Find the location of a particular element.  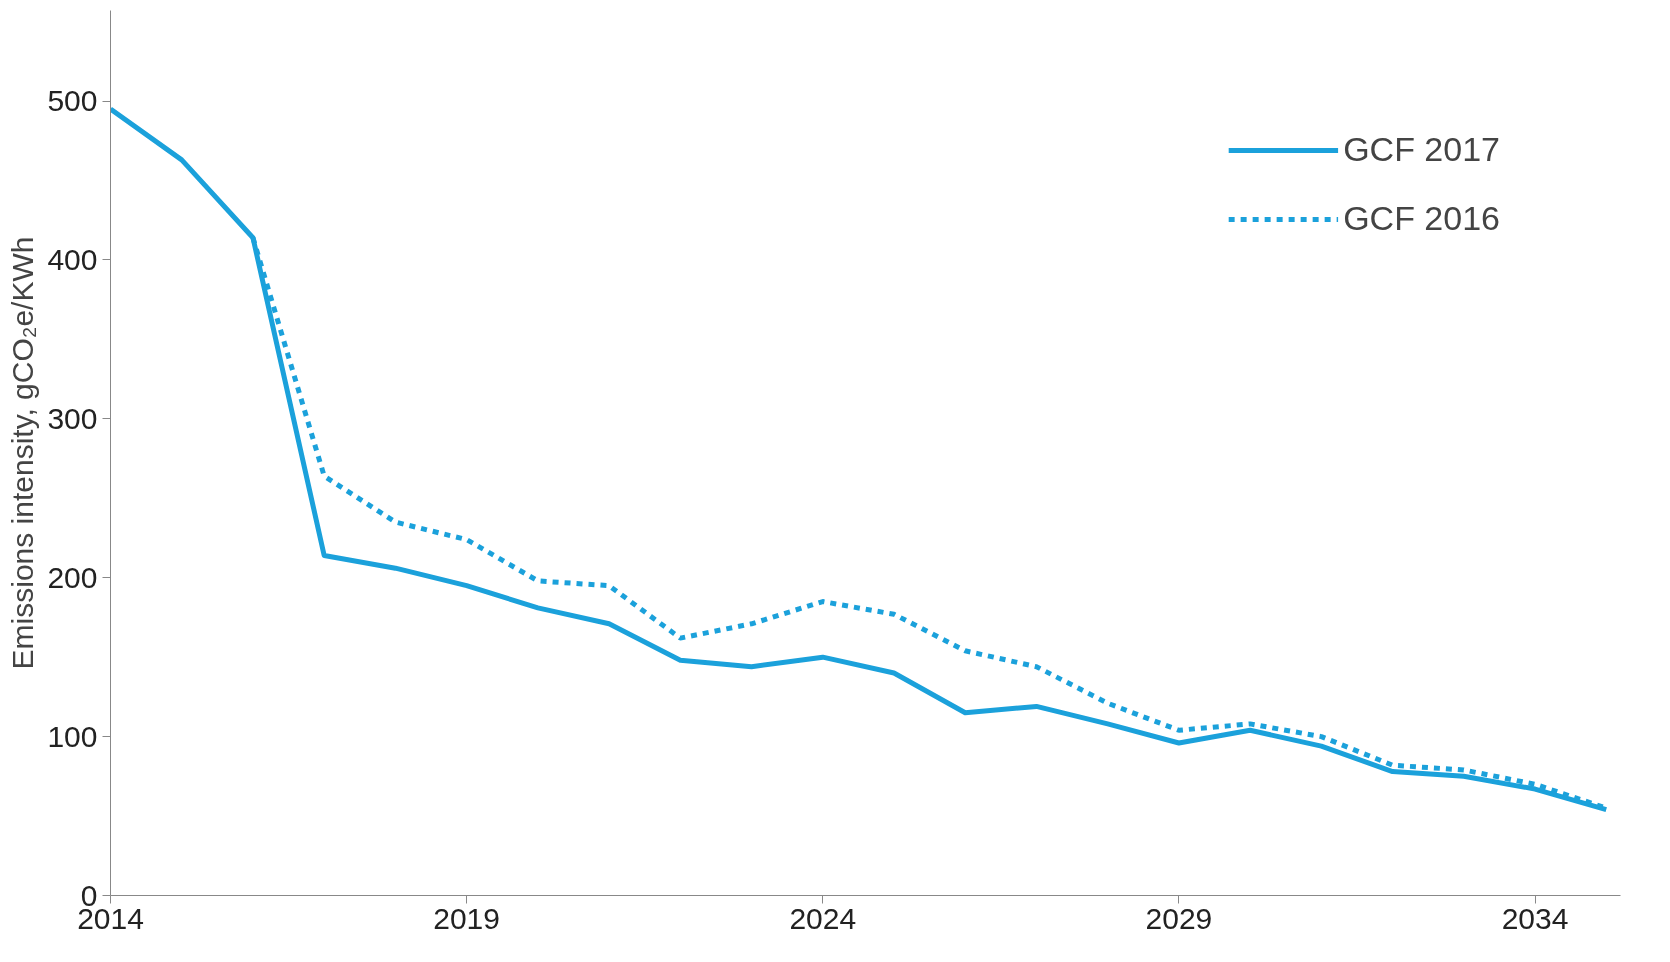

x-tick-label: 2029 is located at coordinates (1179, 918).